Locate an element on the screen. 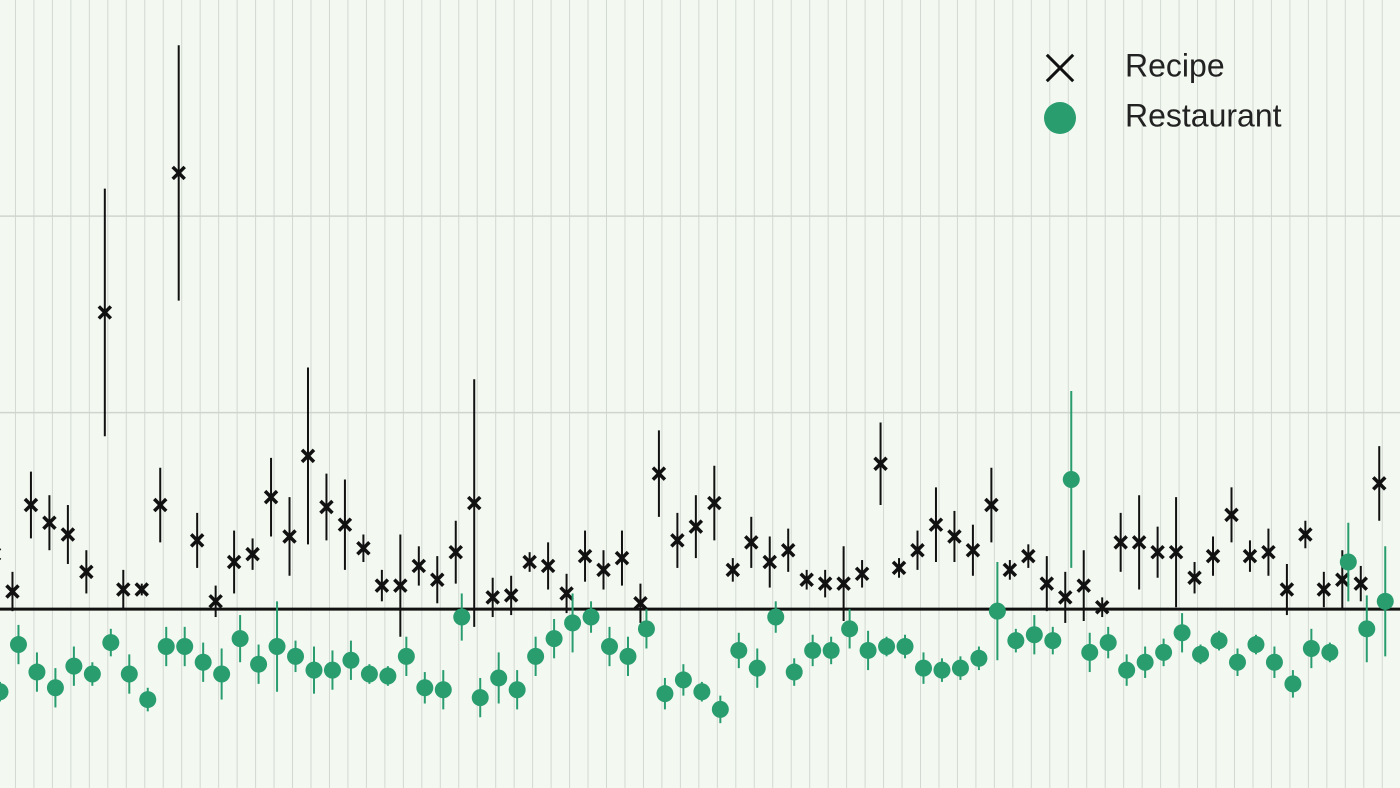  legend-marker is located at coordinates (1060, 118).